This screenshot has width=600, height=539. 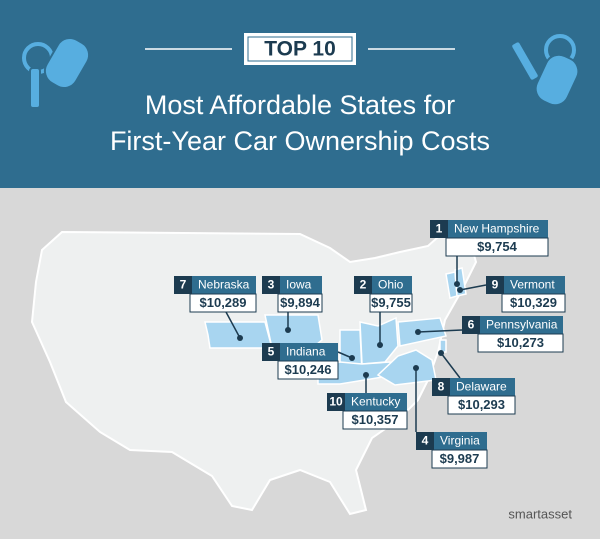 I want to click on state-name: New Hampshire, so click(x=497, y=229).